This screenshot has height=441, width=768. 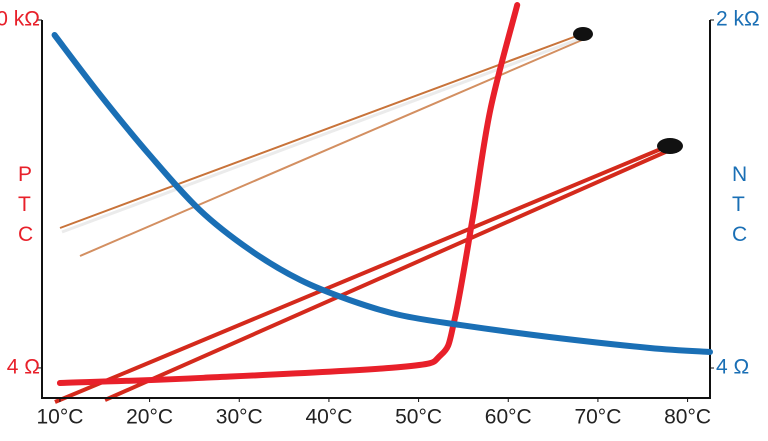 I want to click on x-tick-label: 30°C, so click(x=239, y=417).